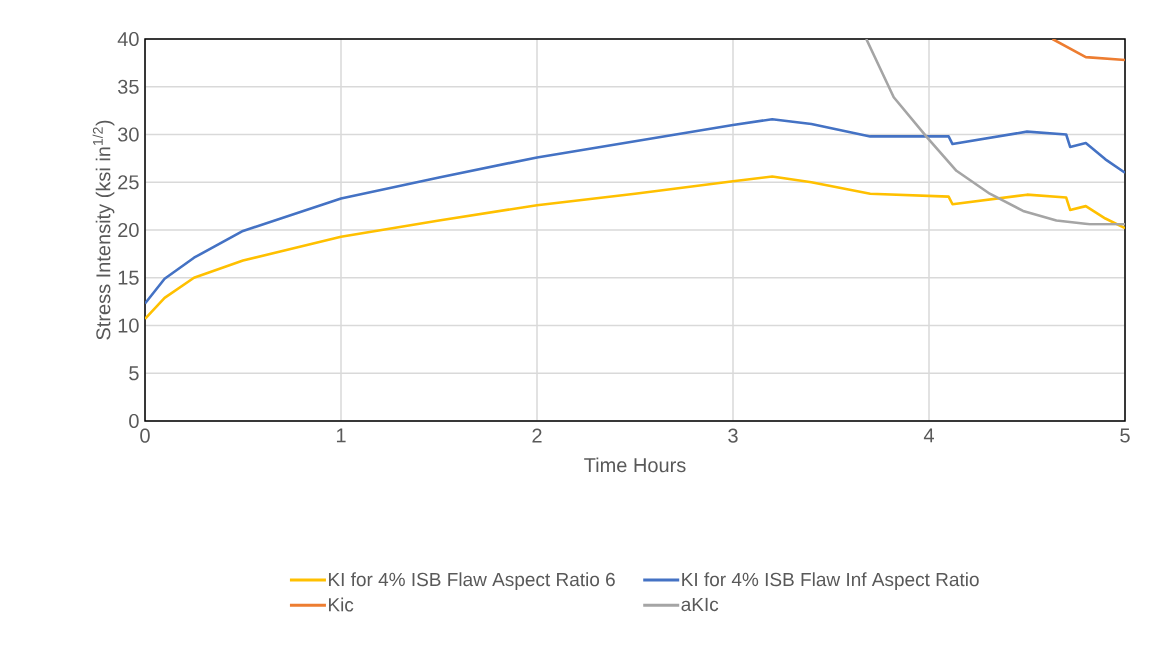  I want to click on line-series, so click(995, 132).